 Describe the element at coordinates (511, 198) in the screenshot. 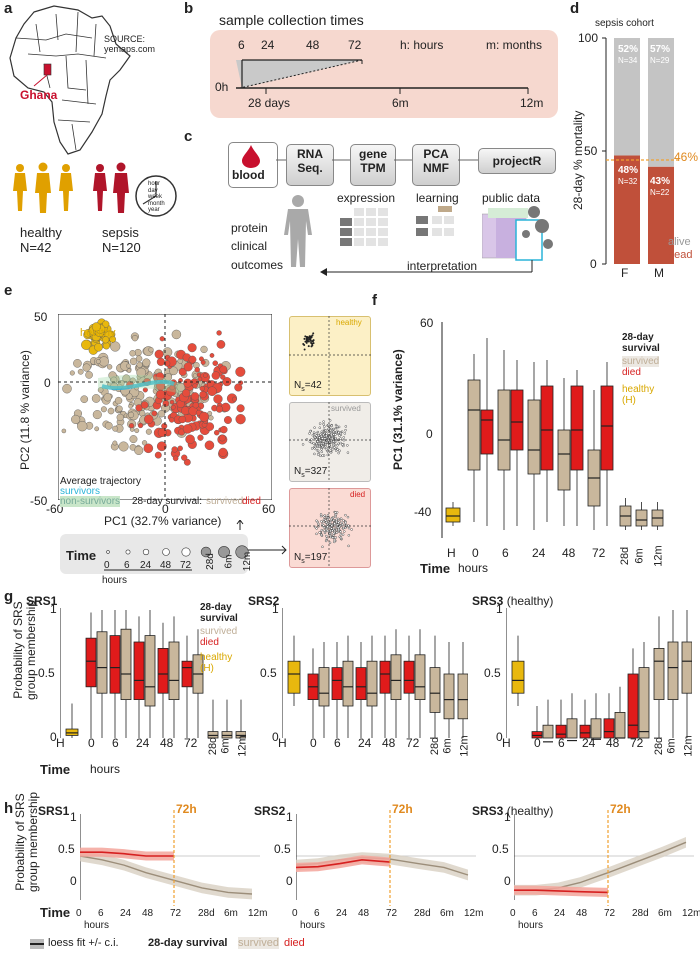

I see `public-data-label: public data` at that location.